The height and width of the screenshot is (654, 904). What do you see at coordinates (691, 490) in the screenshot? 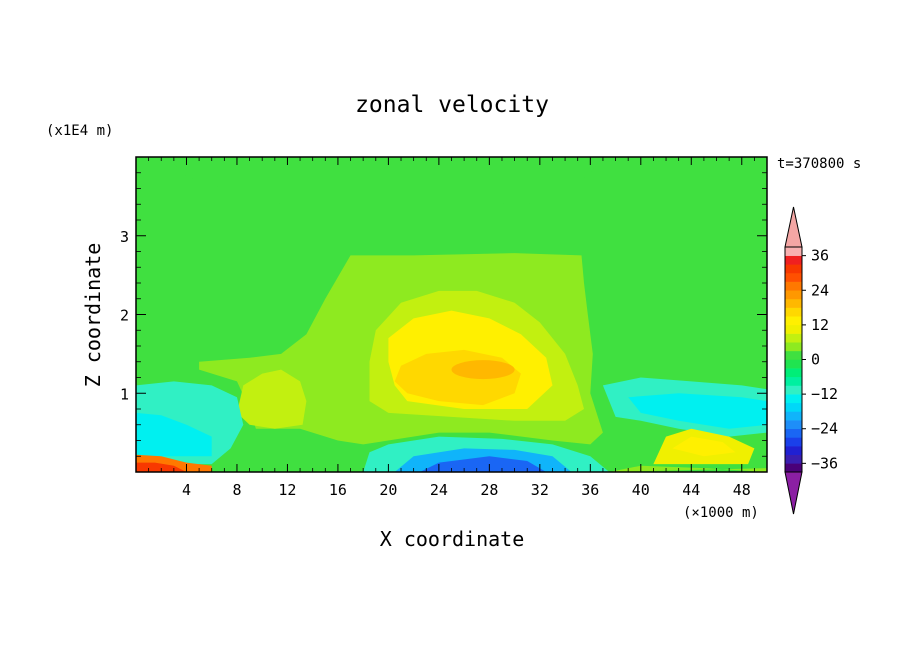
I see `x-tick-label: 44` at bounding box center [691, 490].